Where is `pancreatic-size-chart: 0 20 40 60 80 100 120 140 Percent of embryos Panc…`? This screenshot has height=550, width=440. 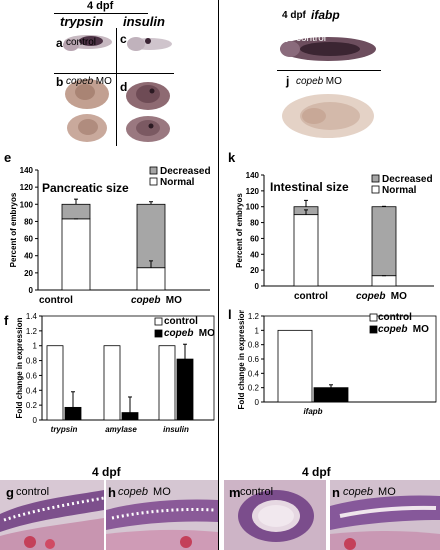
pancreatic-size-chart: 0 20 40 60 80 100 120 140 Percent of embryos Panc… is located at coordinates (110, 230).